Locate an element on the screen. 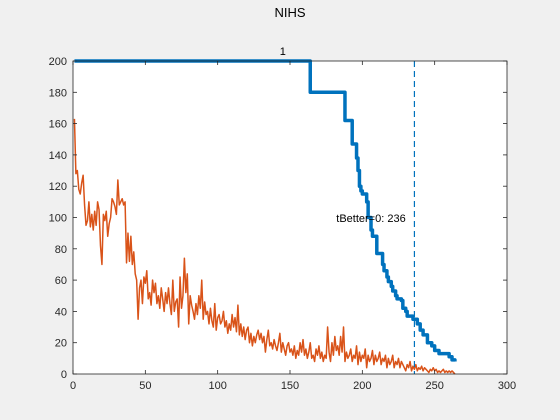  y-tick-label: 200 is located at coordinates (58, 62).